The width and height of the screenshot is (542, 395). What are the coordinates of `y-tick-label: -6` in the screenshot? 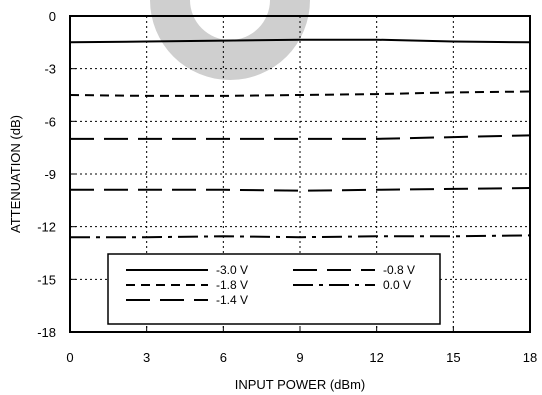 It's located at (50, 121).